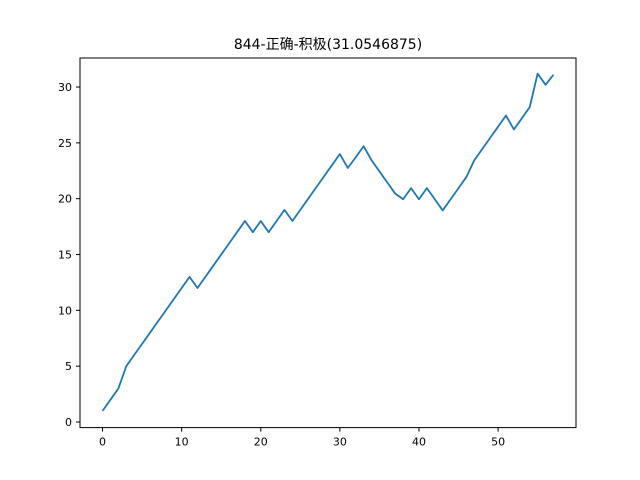 The image size is (640, 480). Describe the element at coordinates (498, 442) in the screenshot. I see `x-tick-label: 50` at that location.